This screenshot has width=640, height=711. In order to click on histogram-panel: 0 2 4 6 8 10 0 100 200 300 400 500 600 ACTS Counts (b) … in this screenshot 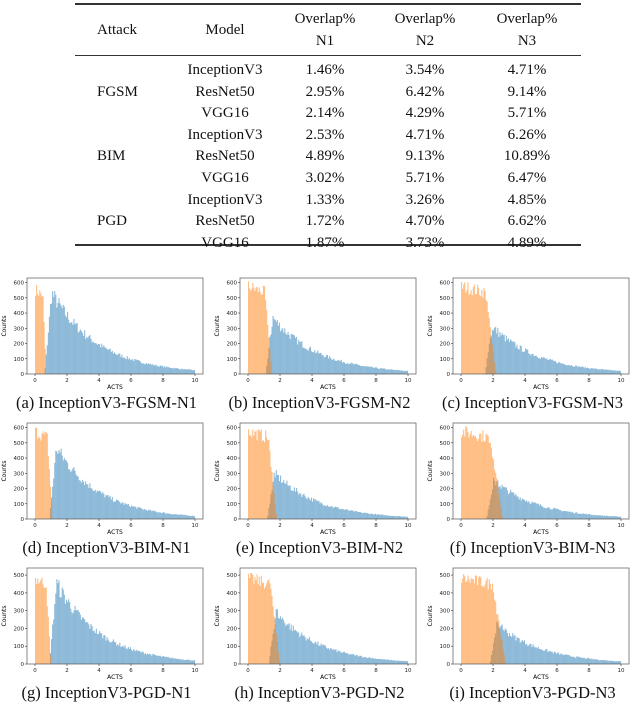, I will do `click(319, 345)`.